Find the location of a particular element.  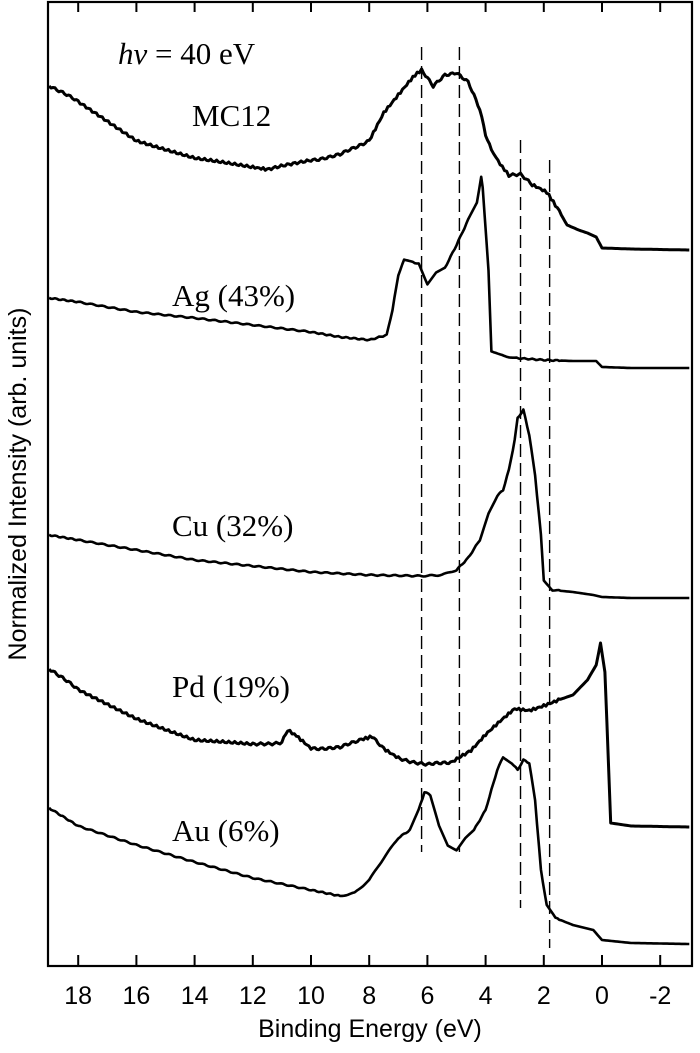

x-tick-label: 2 is located at coordinates (544, 996).